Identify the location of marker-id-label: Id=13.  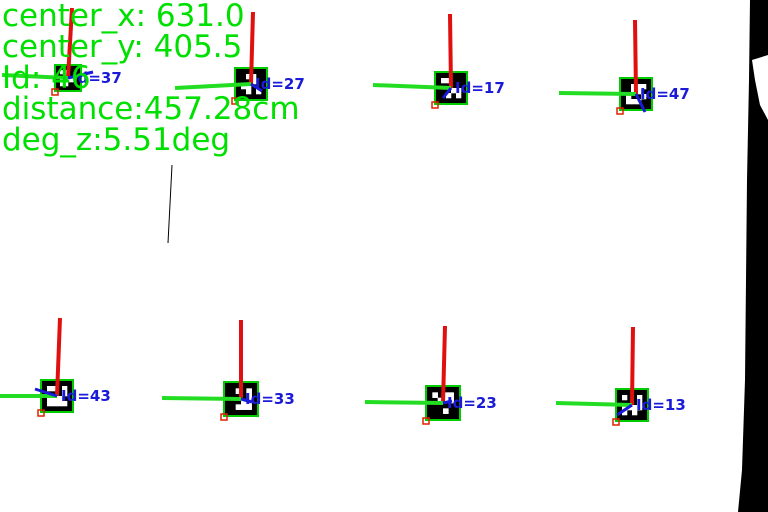
(661, 405).